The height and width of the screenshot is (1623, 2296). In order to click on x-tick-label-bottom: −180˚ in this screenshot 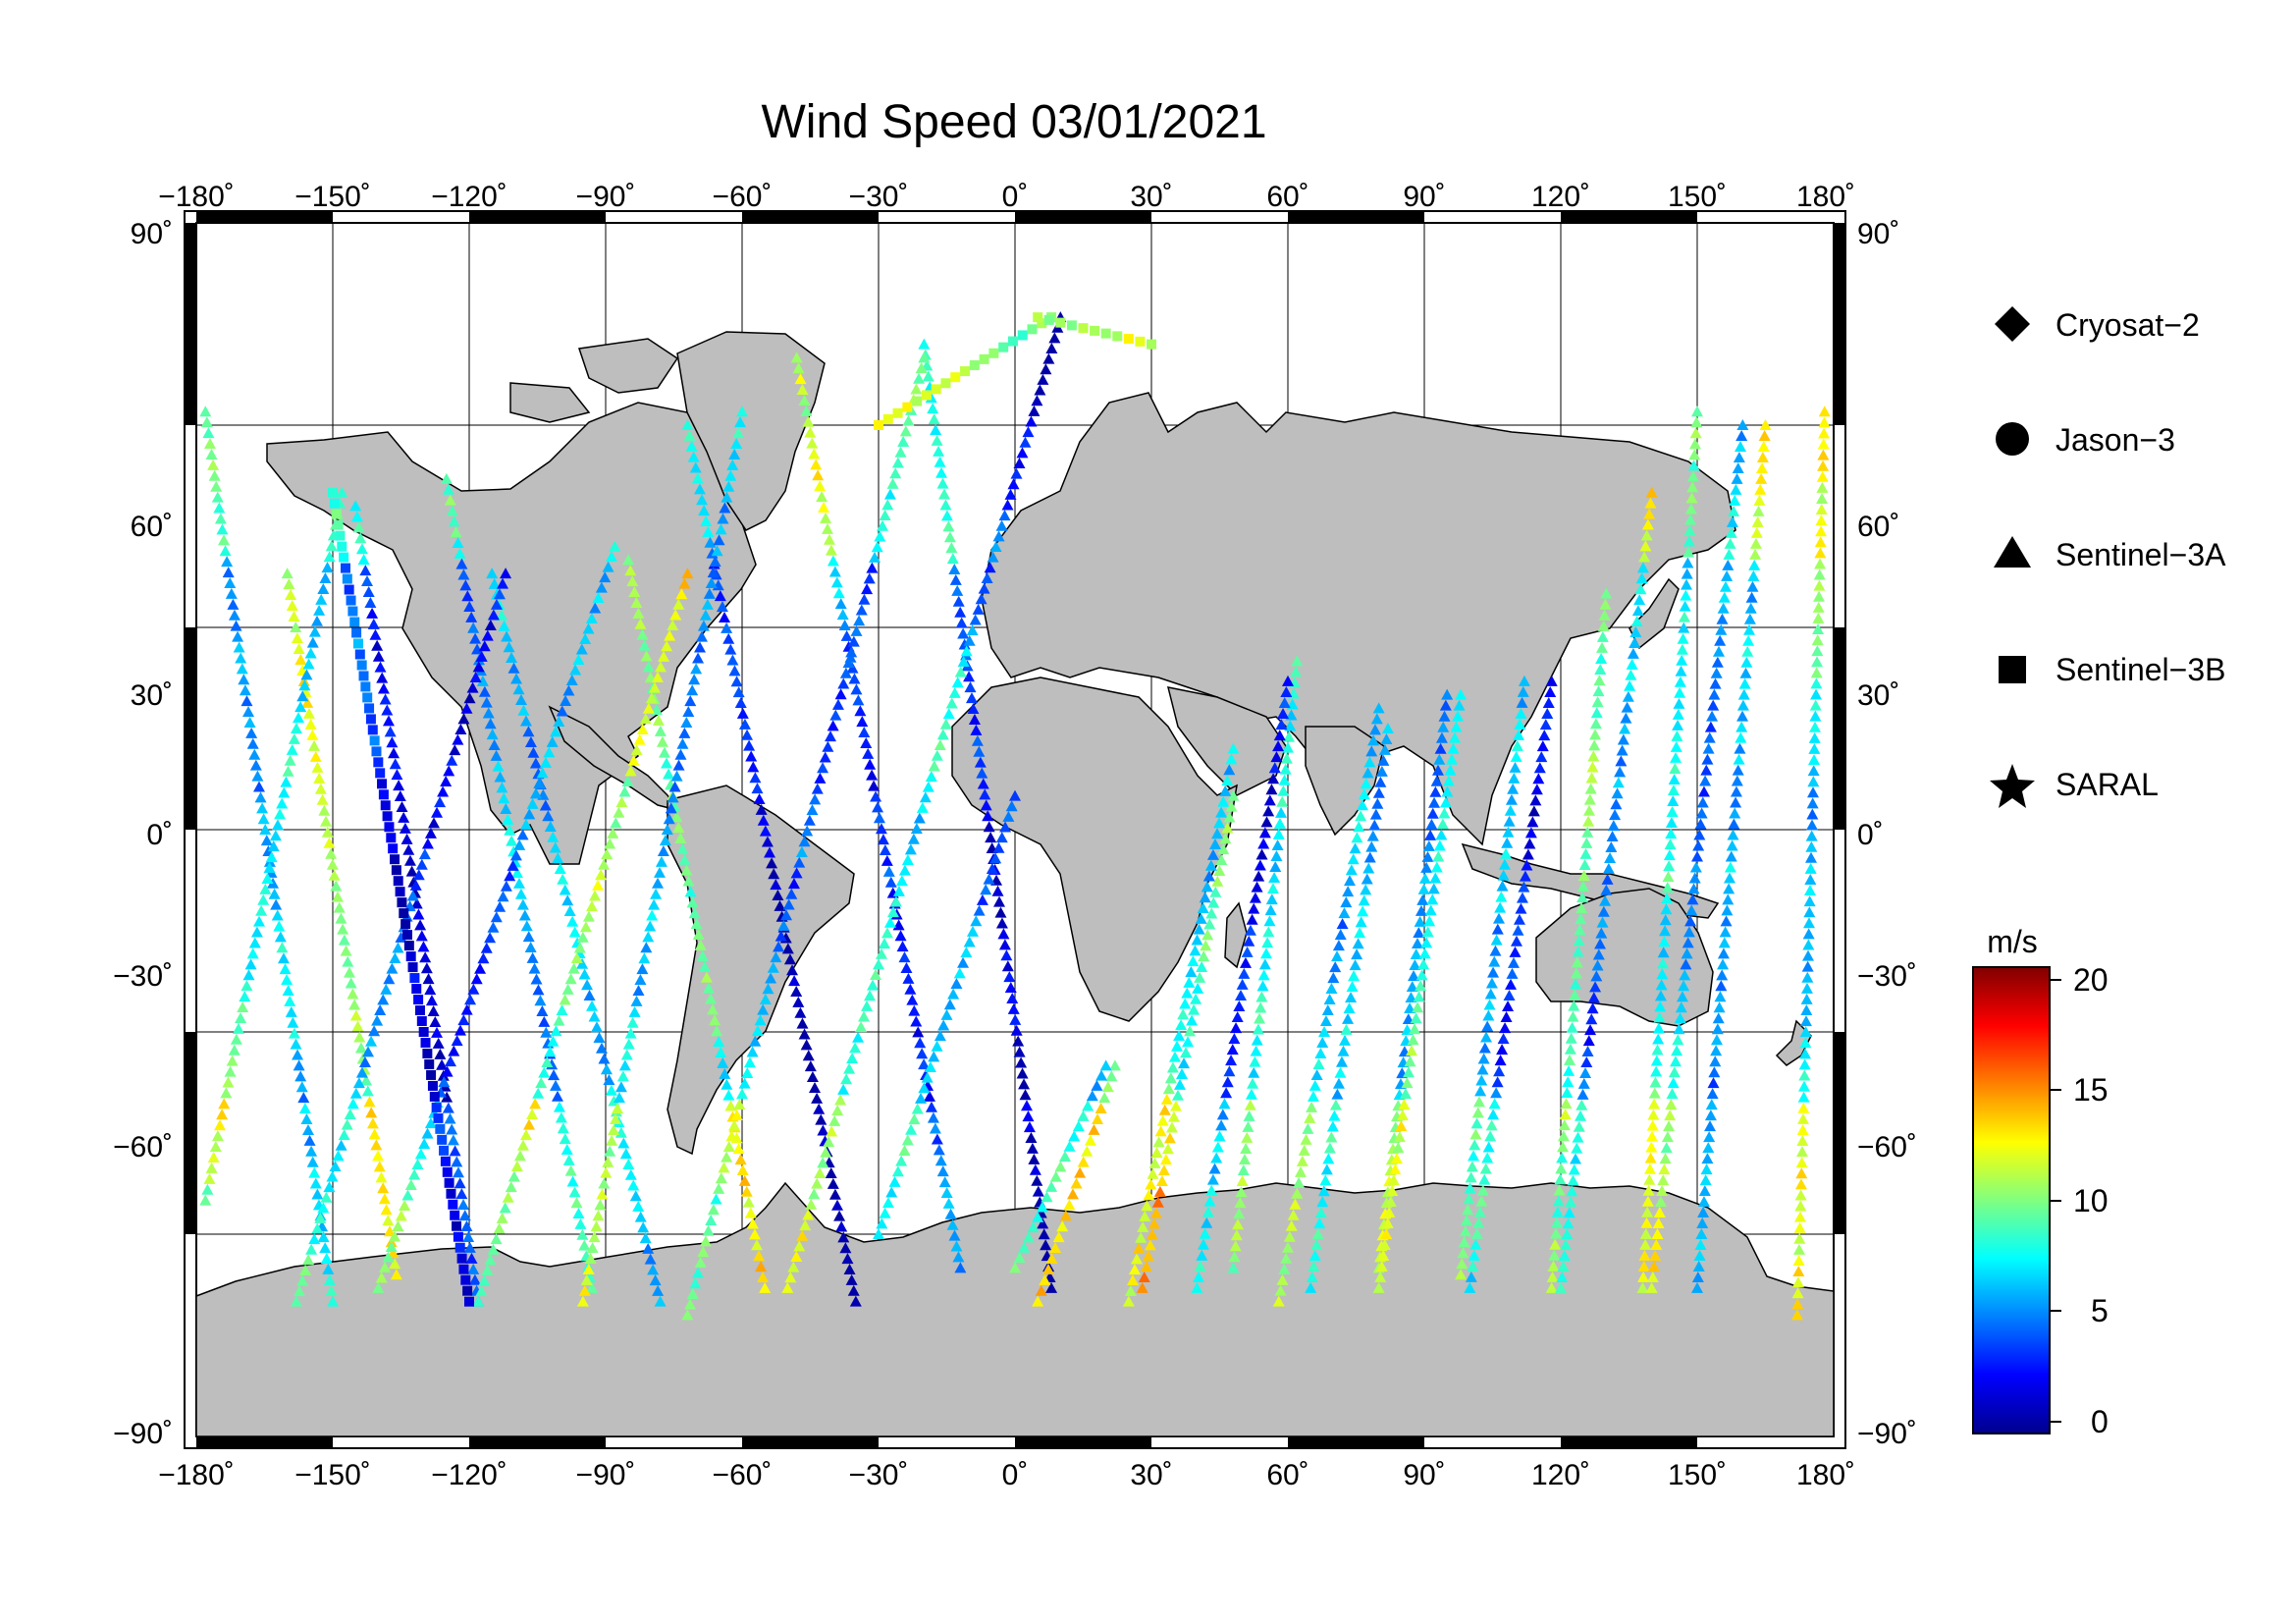, I will do `click(196, 1475)`.